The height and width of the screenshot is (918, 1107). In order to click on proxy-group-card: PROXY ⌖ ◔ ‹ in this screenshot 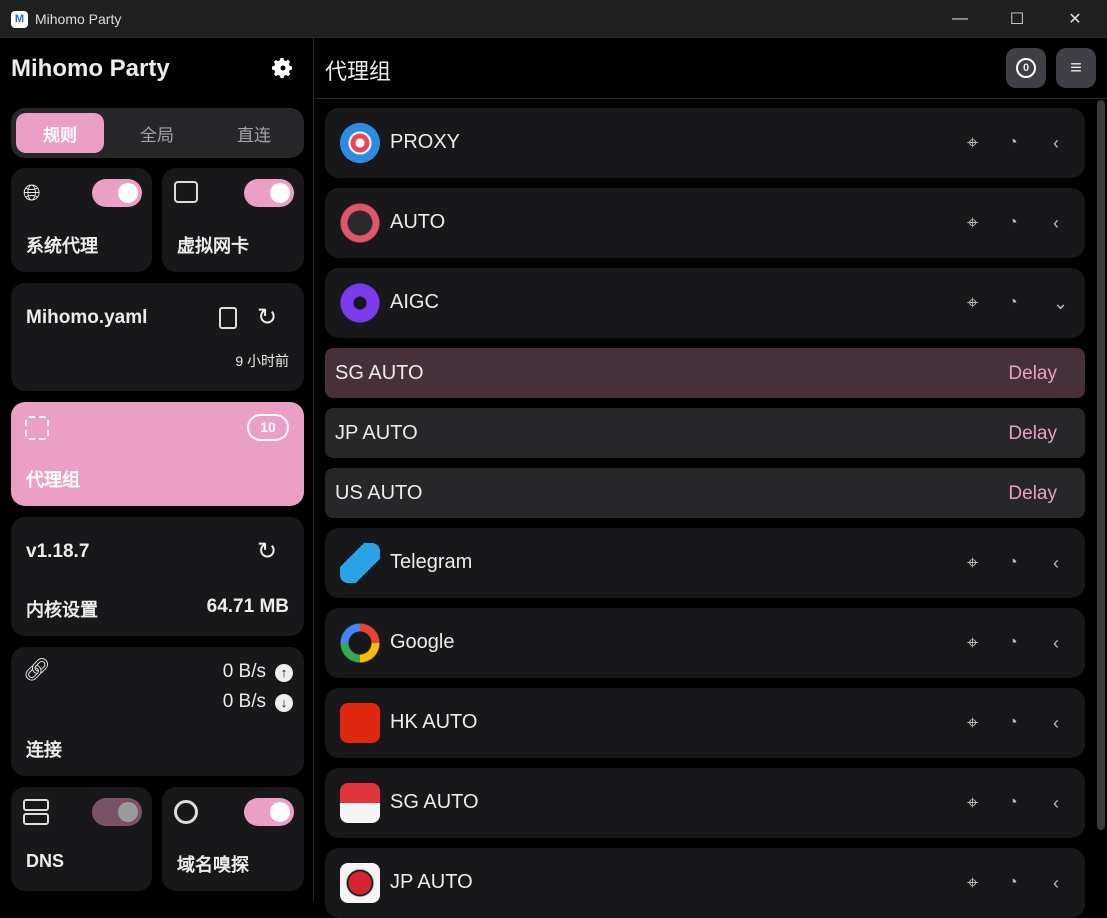, I will do `click(705, 143)`.